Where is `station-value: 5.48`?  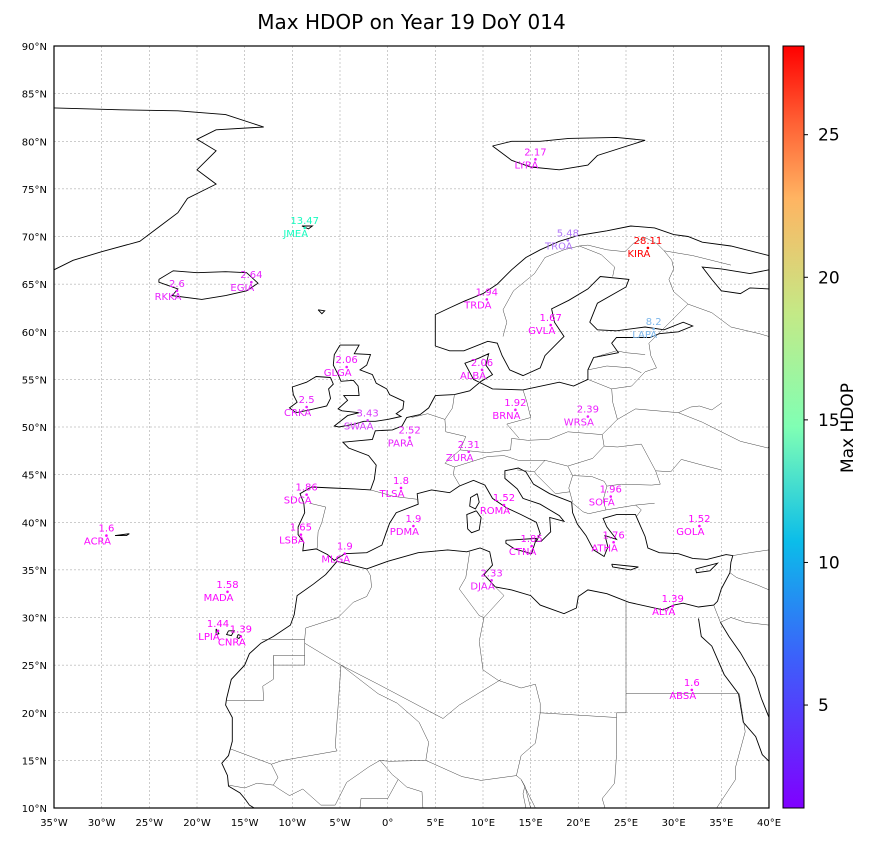
station-value: 5.48 is located at coordinates (568, 233).